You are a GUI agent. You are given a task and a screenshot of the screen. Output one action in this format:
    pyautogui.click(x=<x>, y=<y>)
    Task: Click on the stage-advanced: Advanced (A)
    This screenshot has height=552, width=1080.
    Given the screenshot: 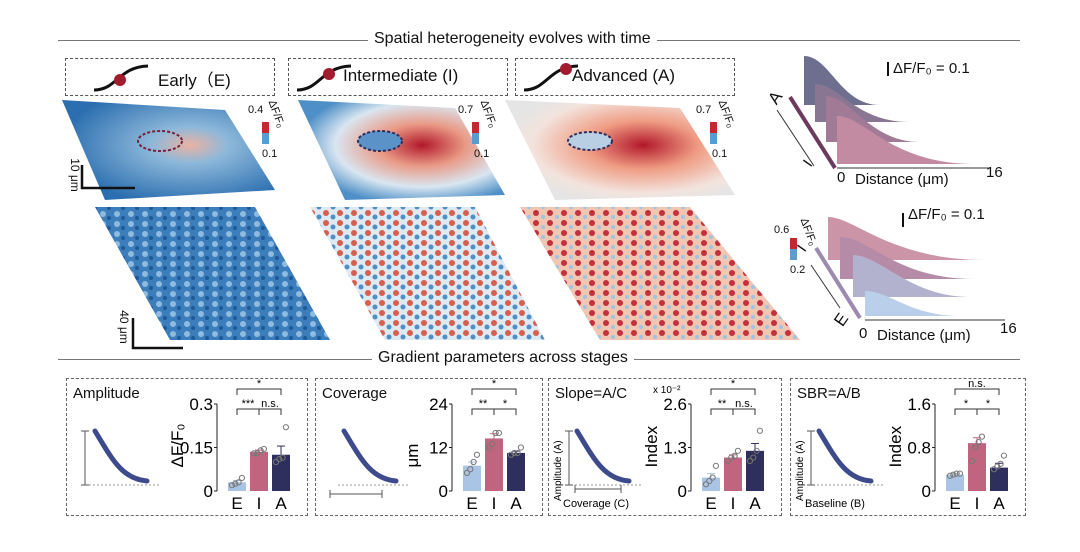 What is the action you would take?
    pyautogui.click(x=625, y=77)
    